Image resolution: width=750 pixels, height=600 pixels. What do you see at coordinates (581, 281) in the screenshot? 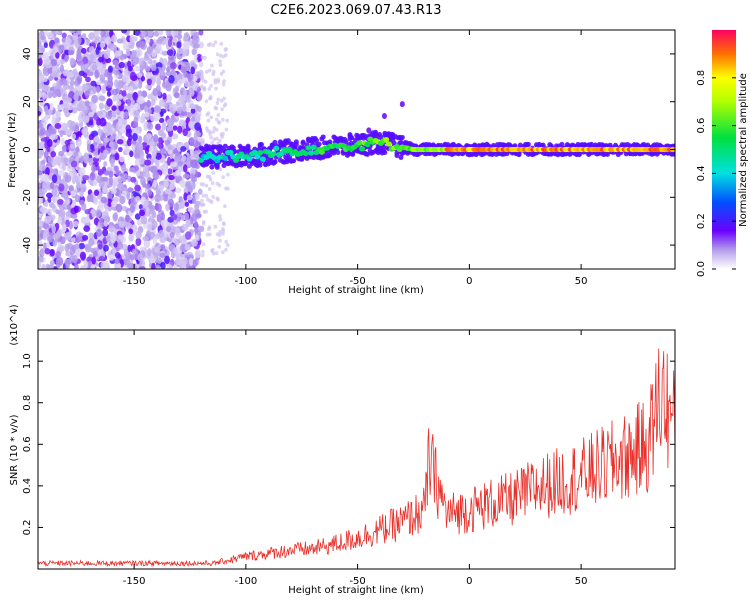
I see `x-tick-label: 50` at bounding box center [581, 281].